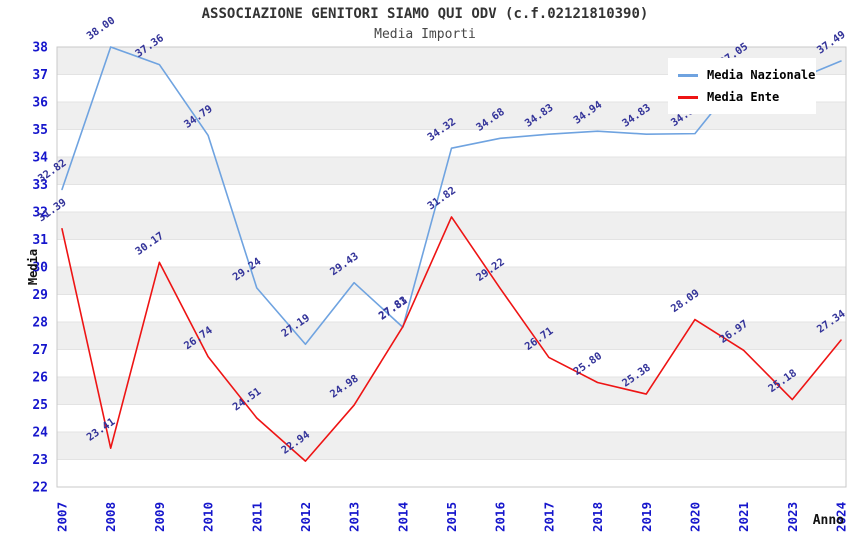 The width and height of the screenshot is (850, 550). What do you see at coordinates (694, 517) in the screenshot?
I see `x-tick-label: 2020` at bounding box center [694, 517].